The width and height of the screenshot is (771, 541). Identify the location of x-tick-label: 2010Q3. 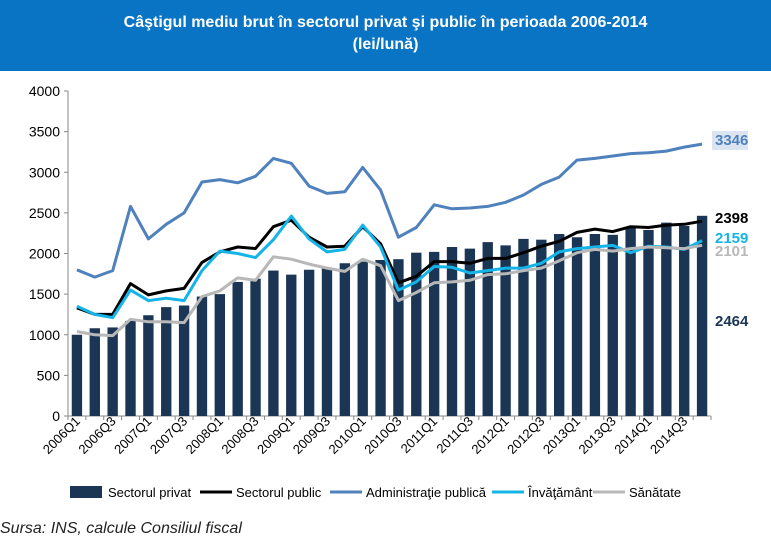
(382, 435).